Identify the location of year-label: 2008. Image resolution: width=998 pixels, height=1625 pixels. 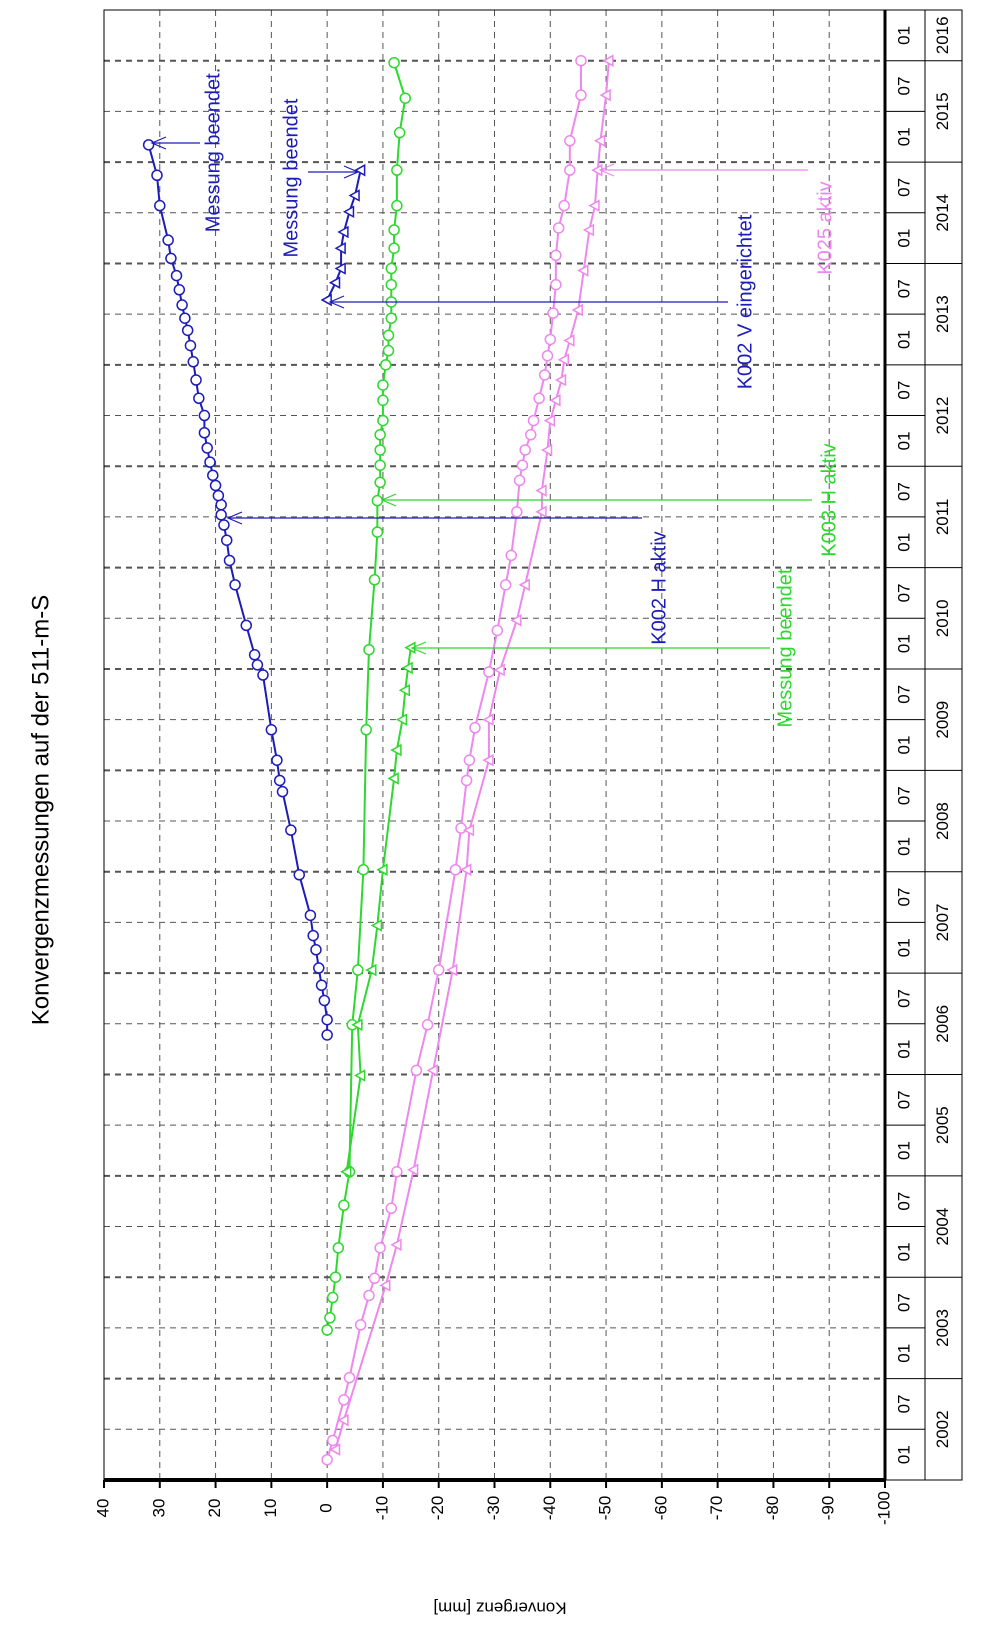
(942, 821).